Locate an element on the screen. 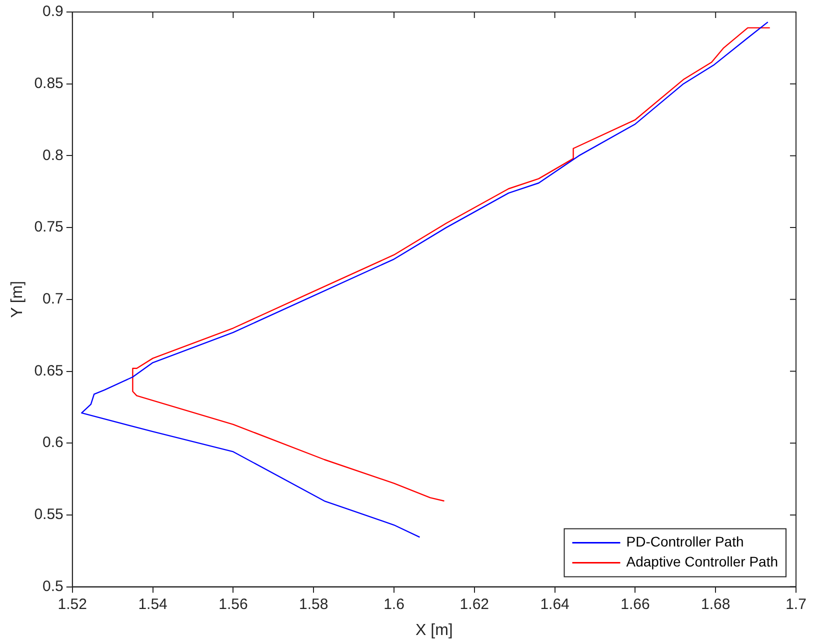 The width and height of the screenshot is (820, 644). x-tick-label: 1.56 is located at coordinates (233, 604).